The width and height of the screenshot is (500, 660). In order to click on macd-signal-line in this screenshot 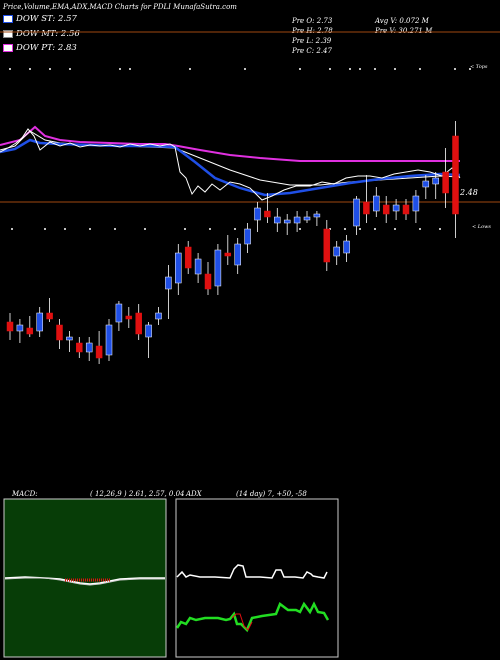, I will do `click(84, 581)`.